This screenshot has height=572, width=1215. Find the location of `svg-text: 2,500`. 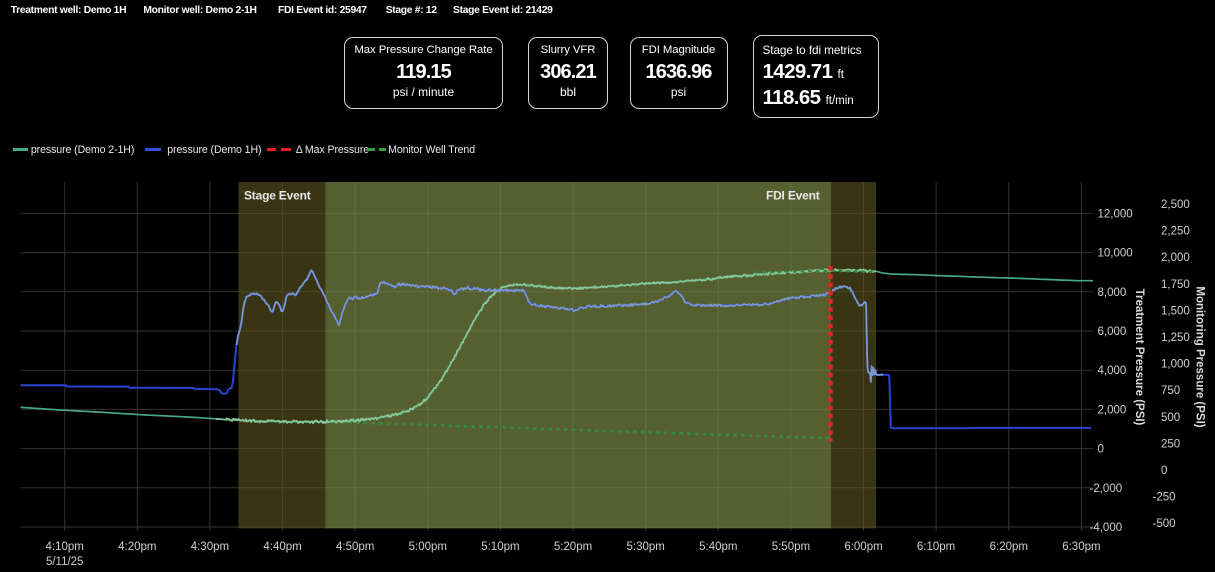

svg-text: 2,500 is located at coordinates (1175, 205).